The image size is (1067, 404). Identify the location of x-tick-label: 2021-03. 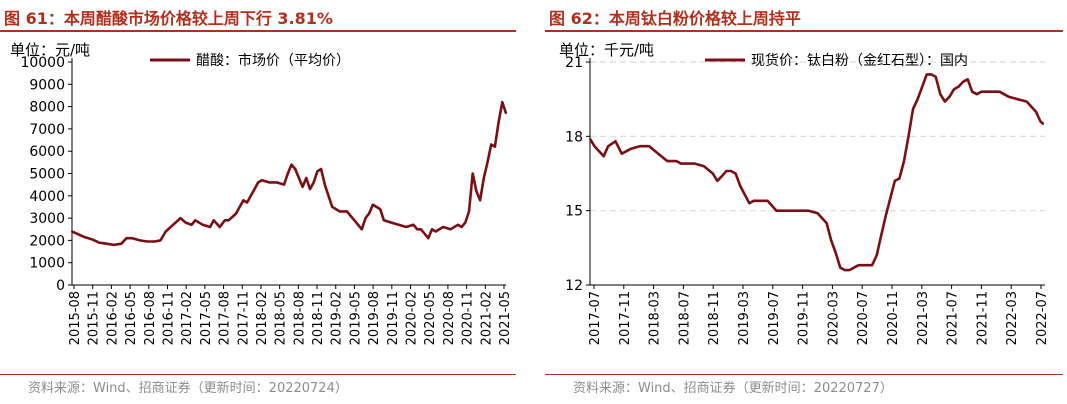
(923, 318).